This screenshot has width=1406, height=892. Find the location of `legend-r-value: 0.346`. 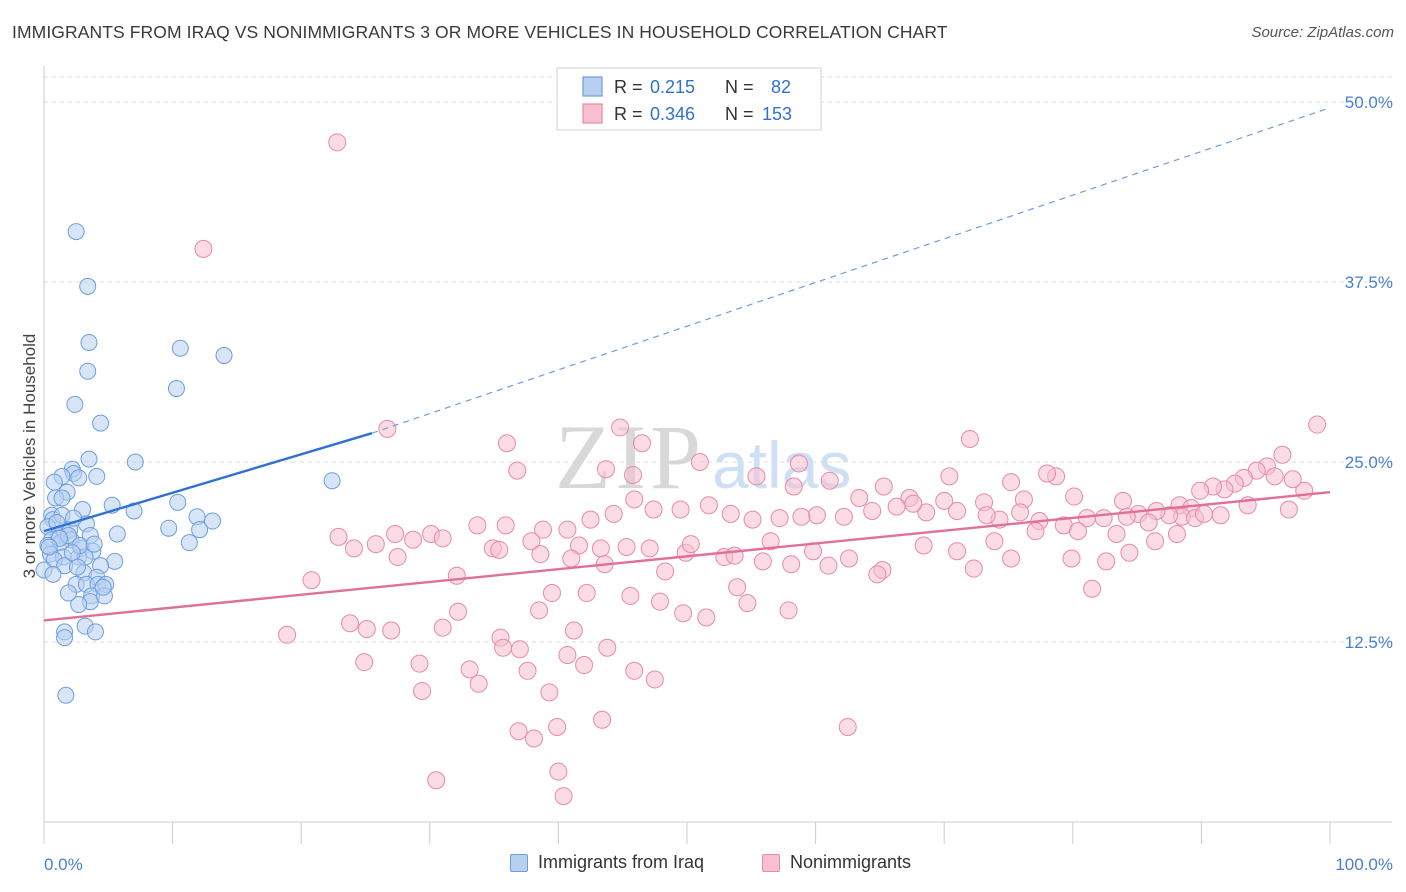

legend-r-value: 0.346 is located at coordinates (672, 114).